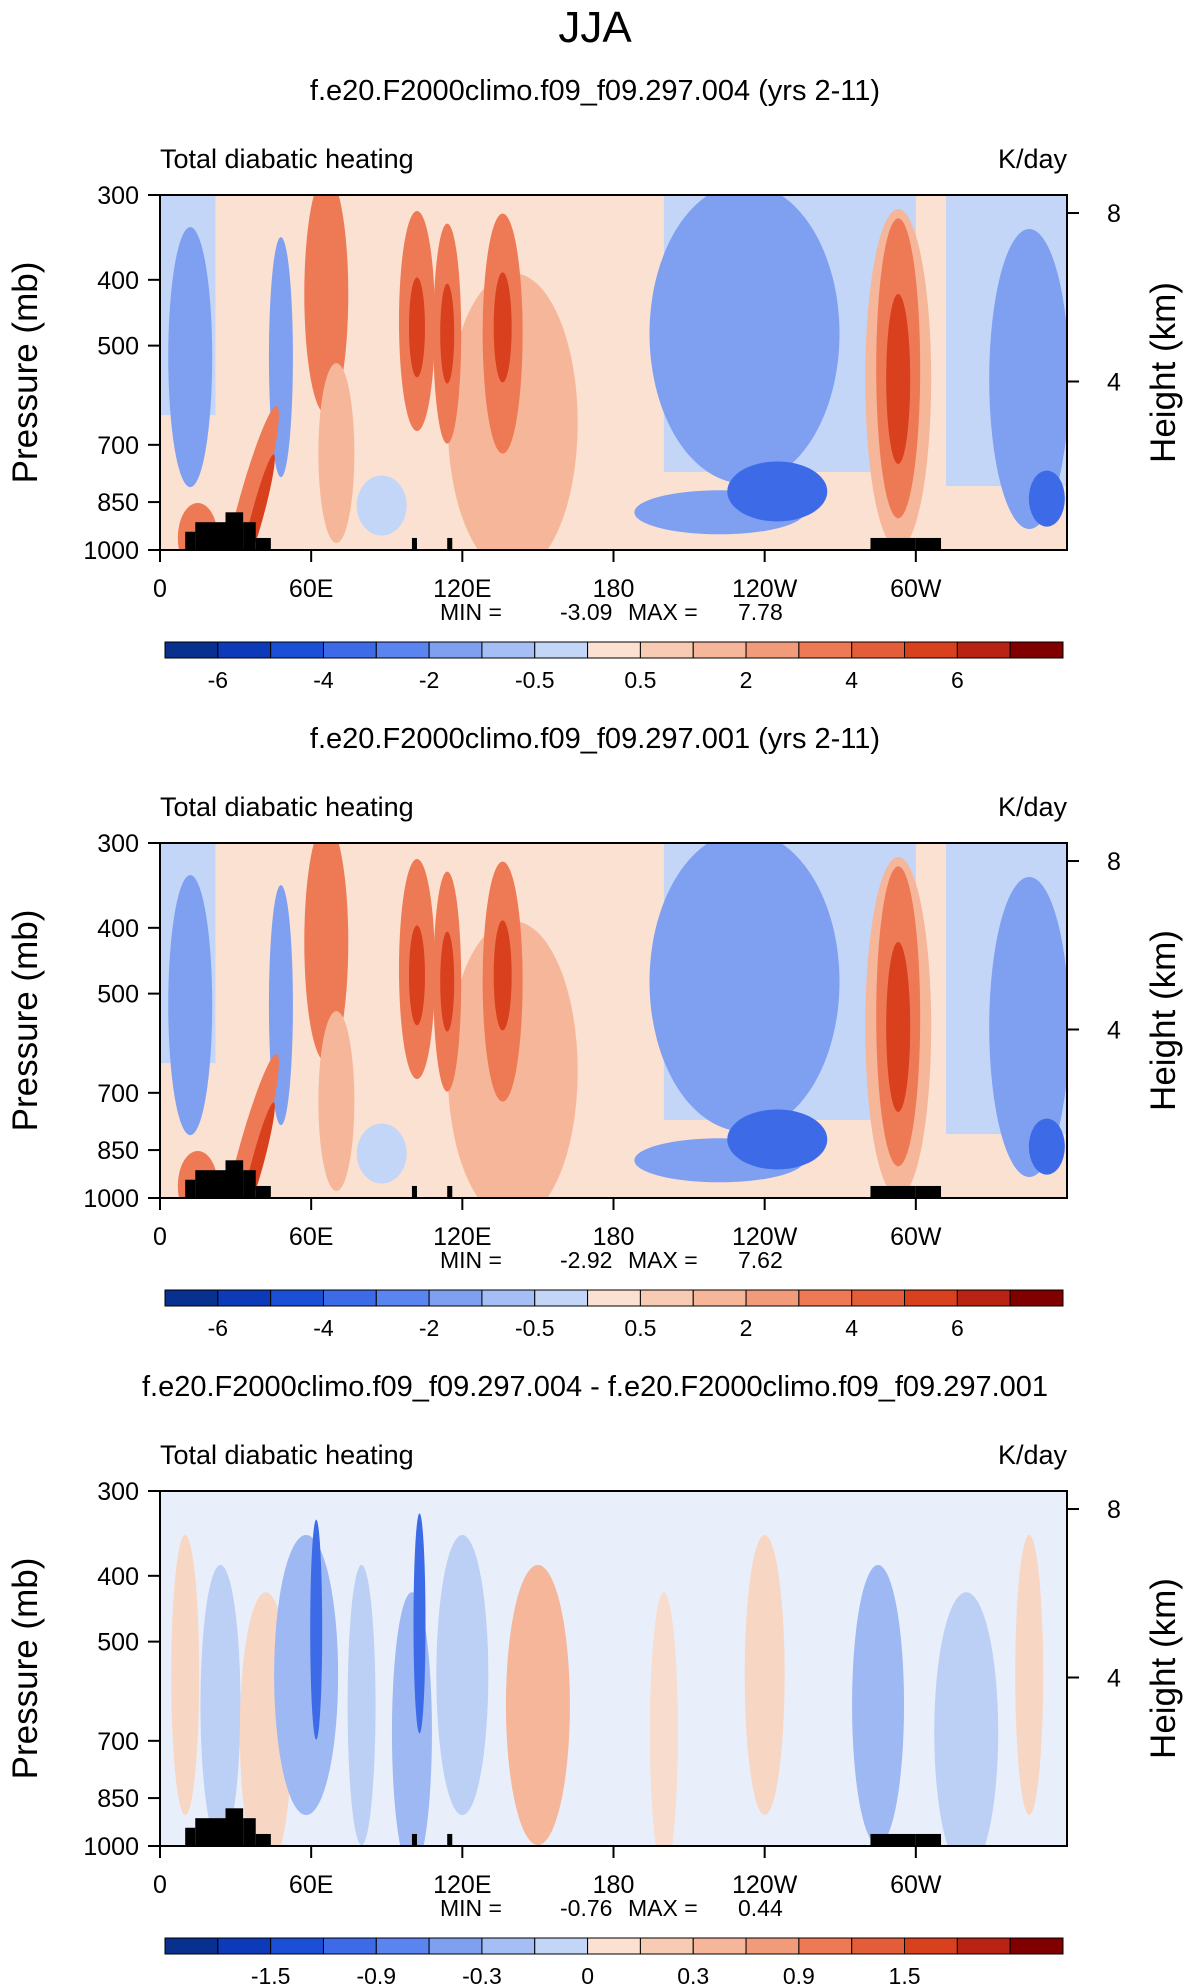  I want to click on max-value: 0.44, so click(760, 1908).